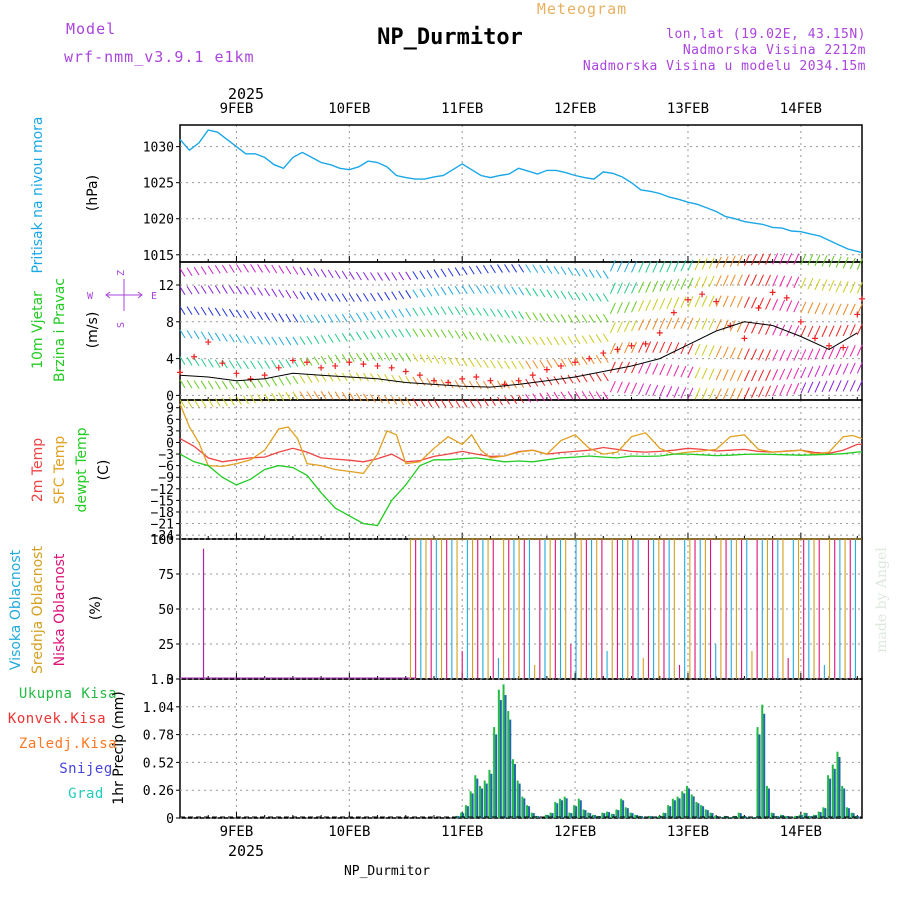 Image resolution: width=900 pixels, height=900 pixels. What do you see at coordinates (38, 330) in the screenshot?
I see `y-axis-label: 10m Vjetar` at bounding box center [38, 330].